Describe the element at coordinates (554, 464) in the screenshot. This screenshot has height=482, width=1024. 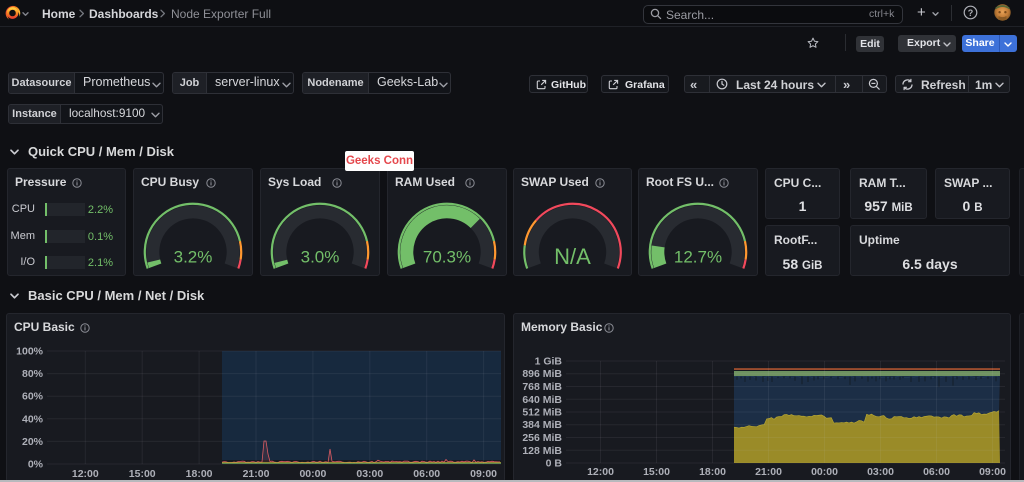
I see `svg-text: 0 B` at that location.